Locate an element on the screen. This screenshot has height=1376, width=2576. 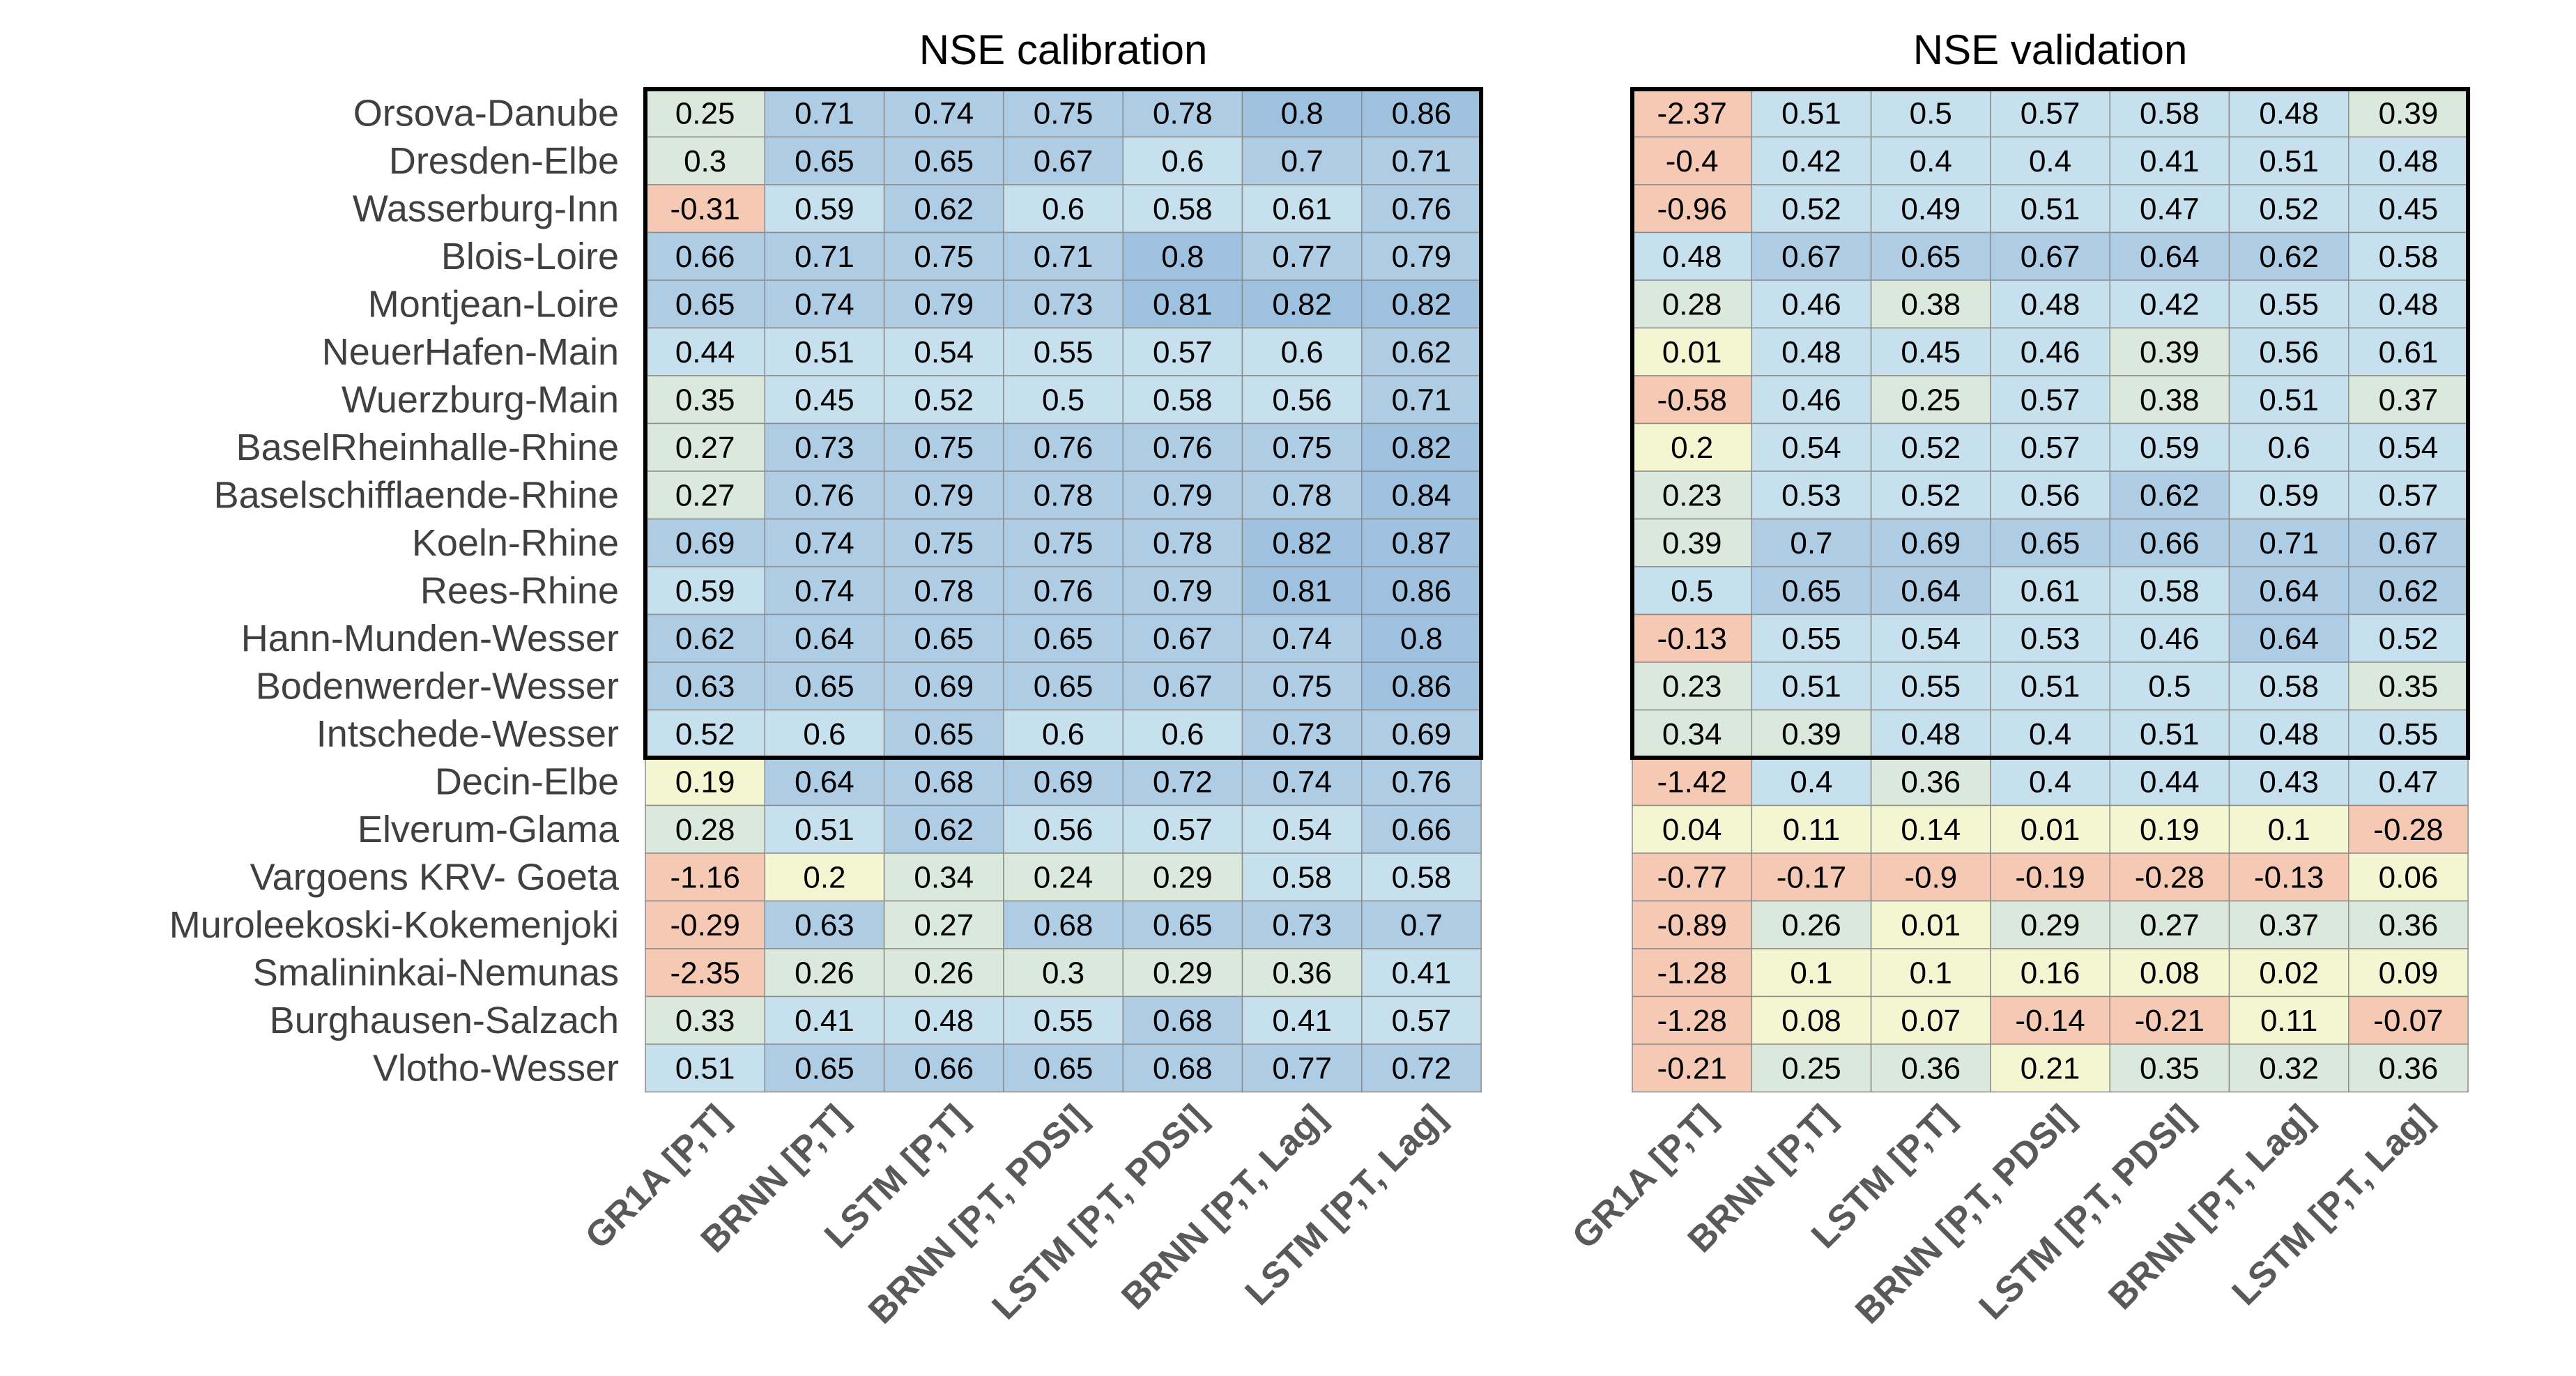
cell-value: -0.58 is located at coordinates (1692, 400).